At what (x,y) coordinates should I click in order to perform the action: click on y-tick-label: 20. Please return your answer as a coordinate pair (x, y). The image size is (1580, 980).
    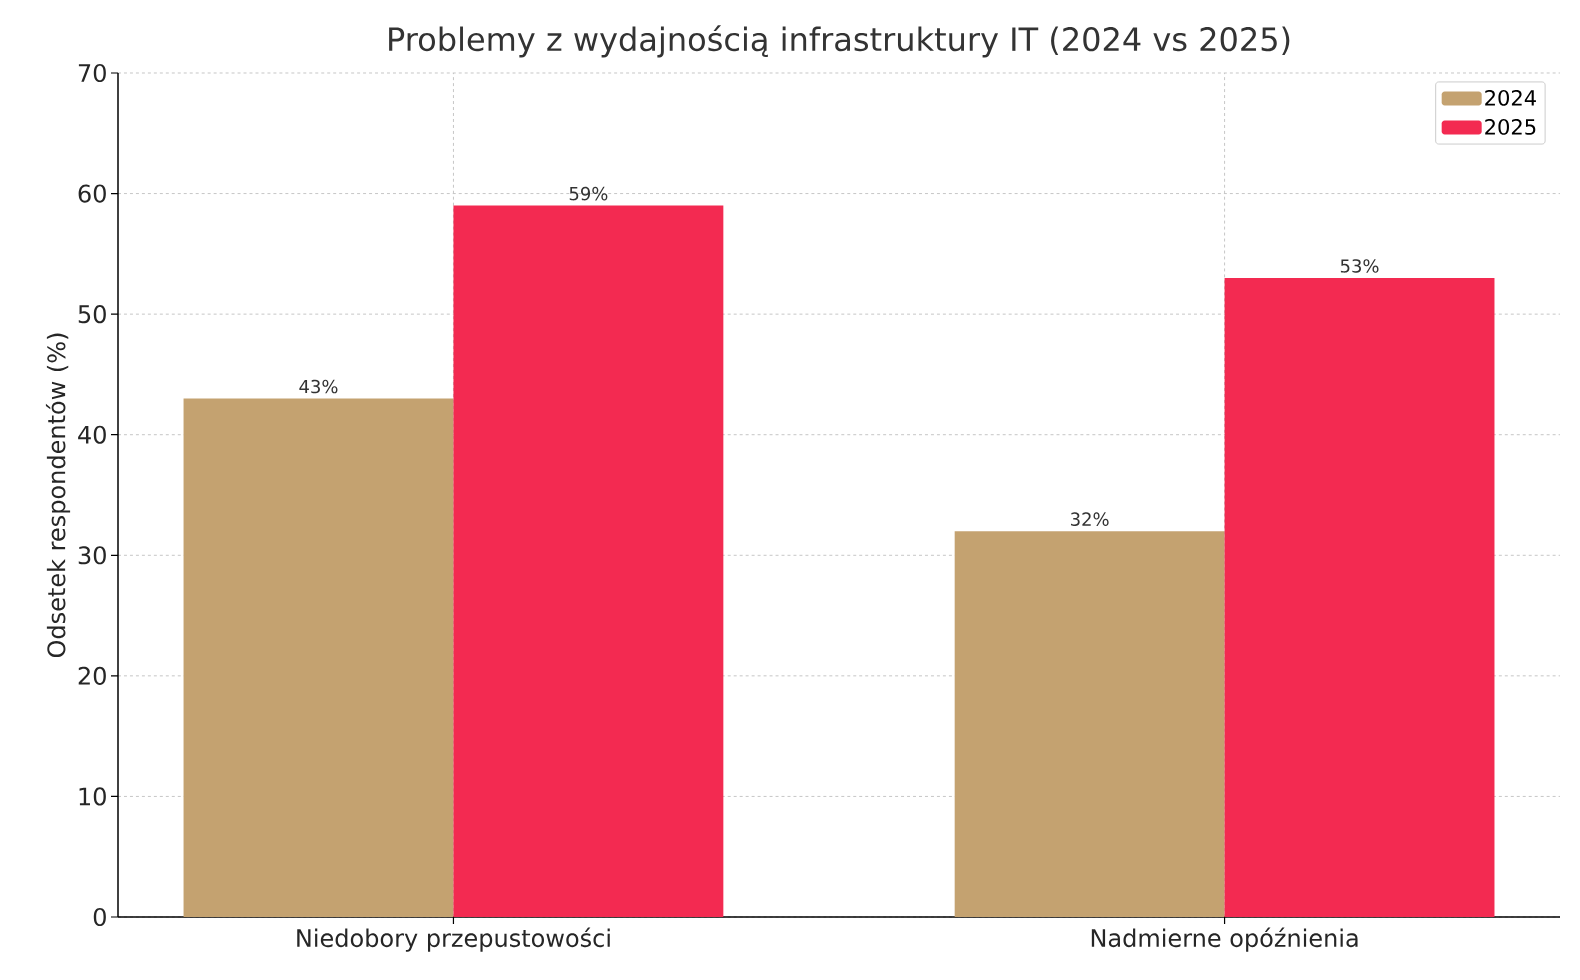
    Looking at the image, I should click on (92, 675).